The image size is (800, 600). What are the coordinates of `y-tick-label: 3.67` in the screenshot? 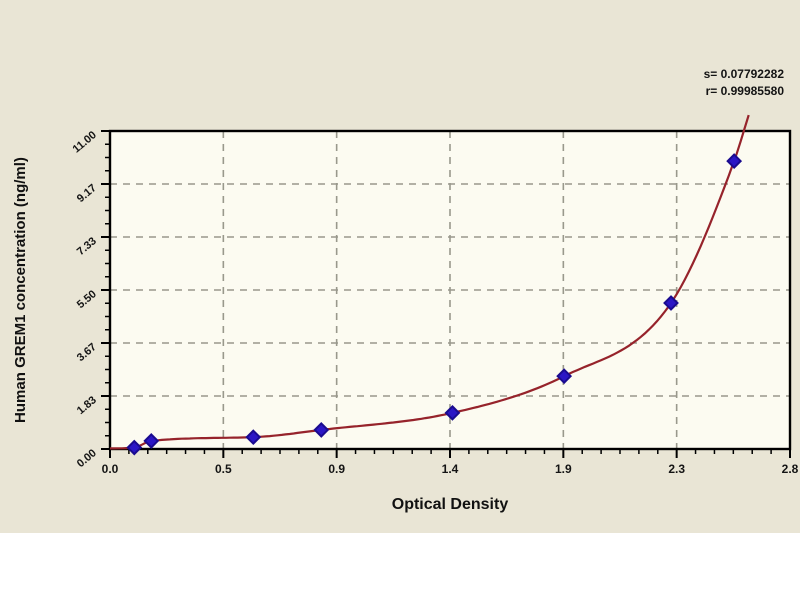 It's located at (87, 352).